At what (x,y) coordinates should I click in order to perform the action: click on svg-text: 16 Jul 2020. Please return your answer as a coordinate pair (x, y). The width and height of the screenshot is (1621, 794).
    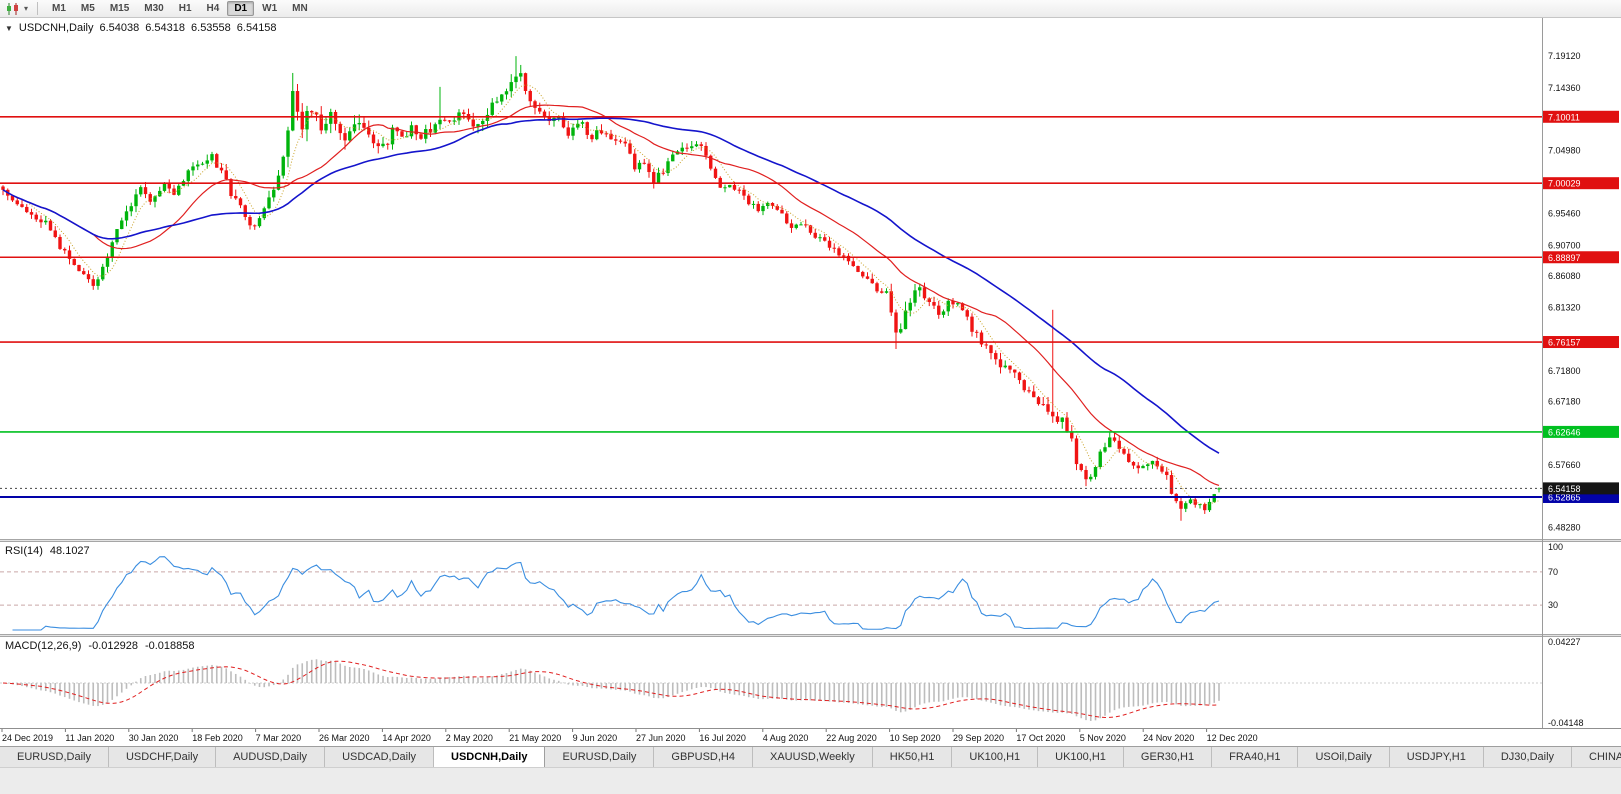
    Looking at the image, I should click on (722, 738).